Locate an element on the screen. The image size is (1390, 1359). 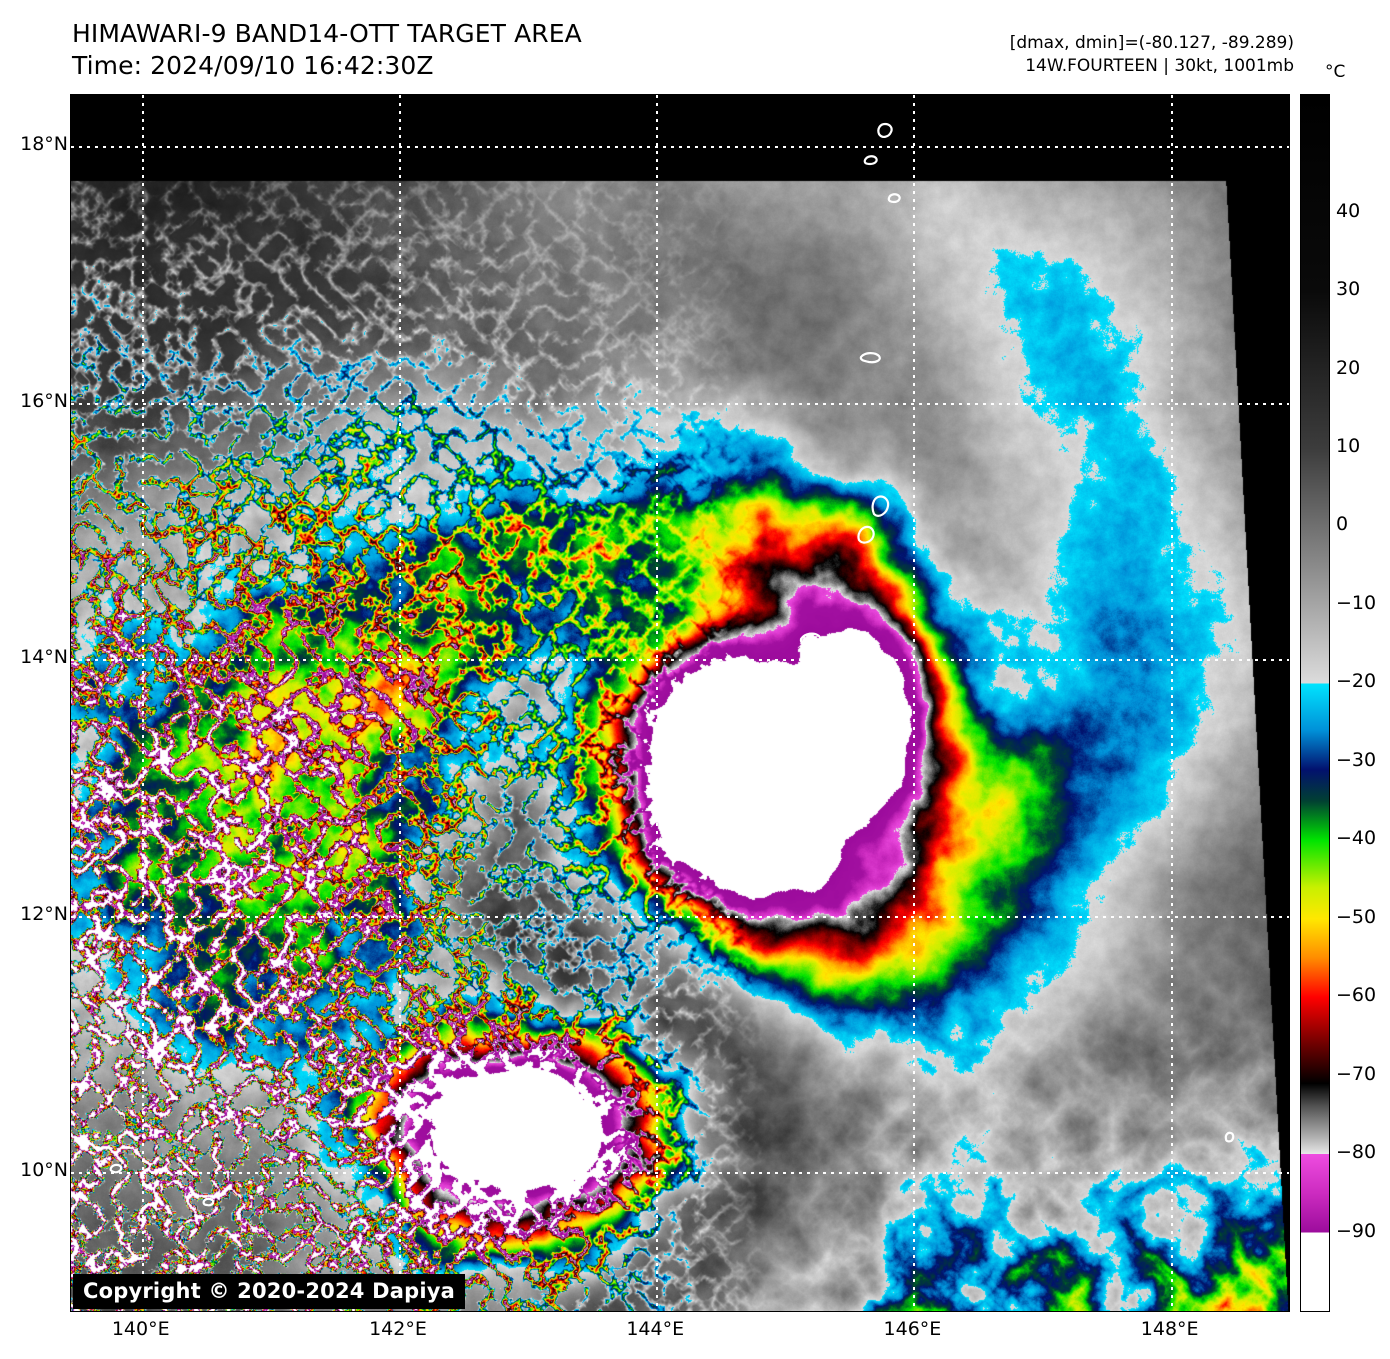
lat-tick-12: 12°N is located at coordinates (44, 913).